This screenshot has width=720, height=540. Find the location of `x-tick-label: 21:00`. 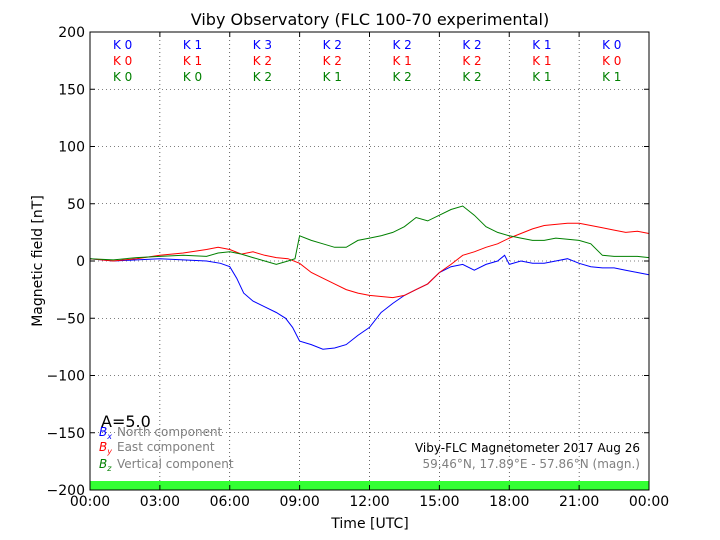

x-tick-label: 21:00 is located at coordinates (579, 502).